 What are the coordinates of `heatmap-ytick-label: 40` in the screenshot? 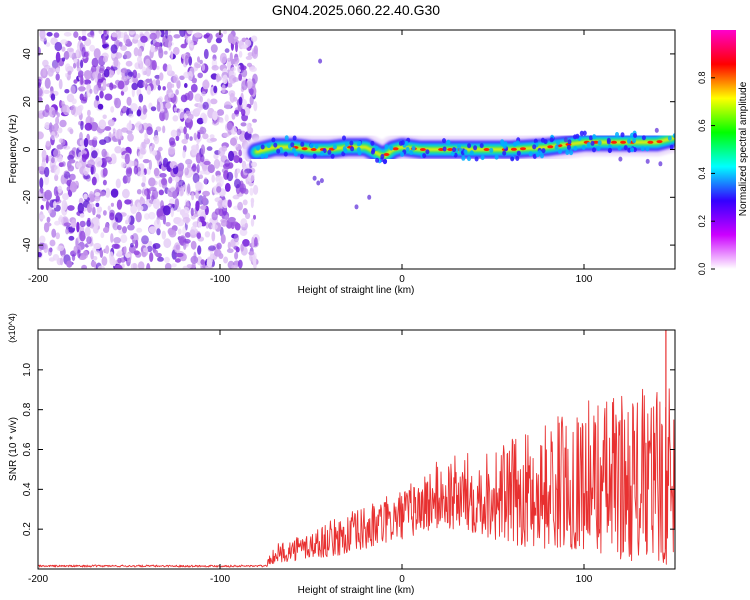 It's located at (27, 54).